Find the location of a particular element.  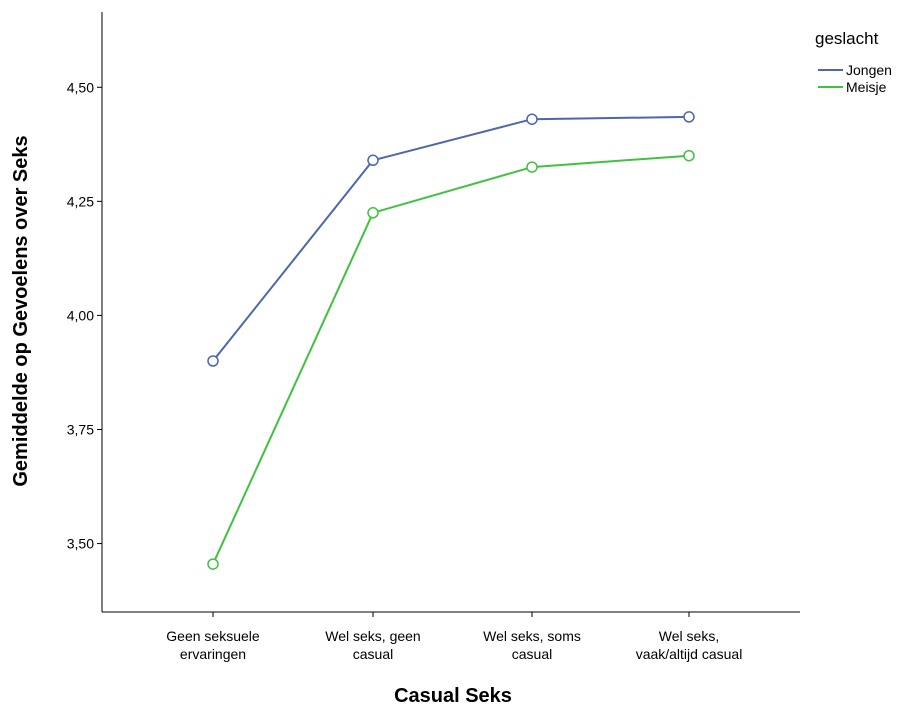

y-tick-label: 3,75 is located at coordinates (80, 429).